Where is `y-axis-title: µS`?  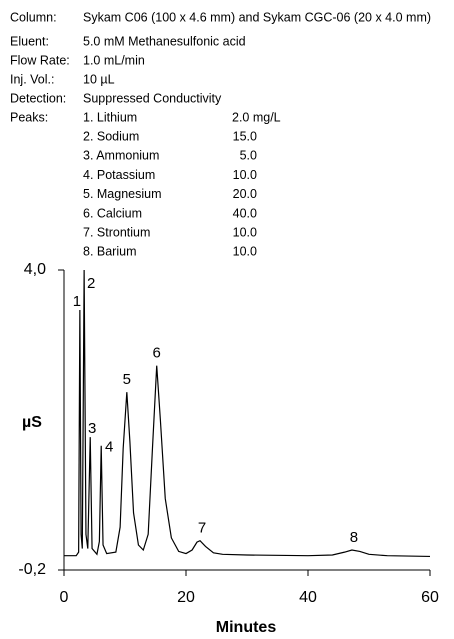 y-axis-title: µS is located at coordinates (32, 422).